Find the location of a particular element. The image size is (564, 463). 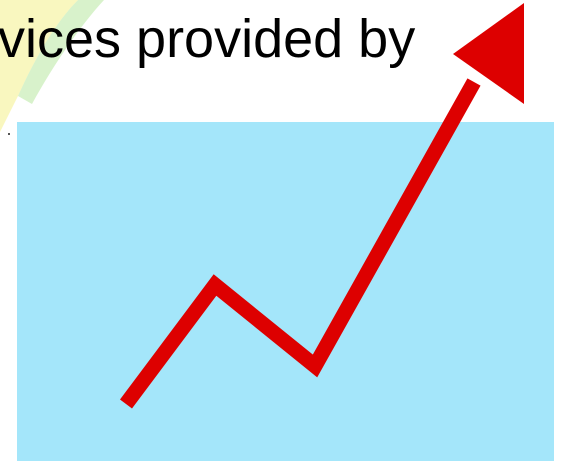

arrow-head is located at coordinates (488, 53).